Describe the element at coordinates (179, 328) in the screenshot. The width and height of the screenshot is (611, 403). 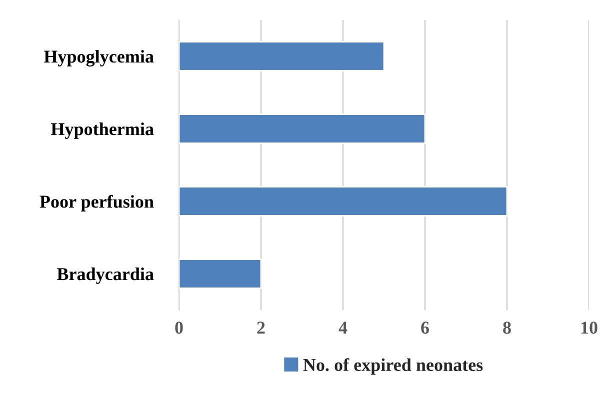
I see `x-tick-label: 0` at that location.